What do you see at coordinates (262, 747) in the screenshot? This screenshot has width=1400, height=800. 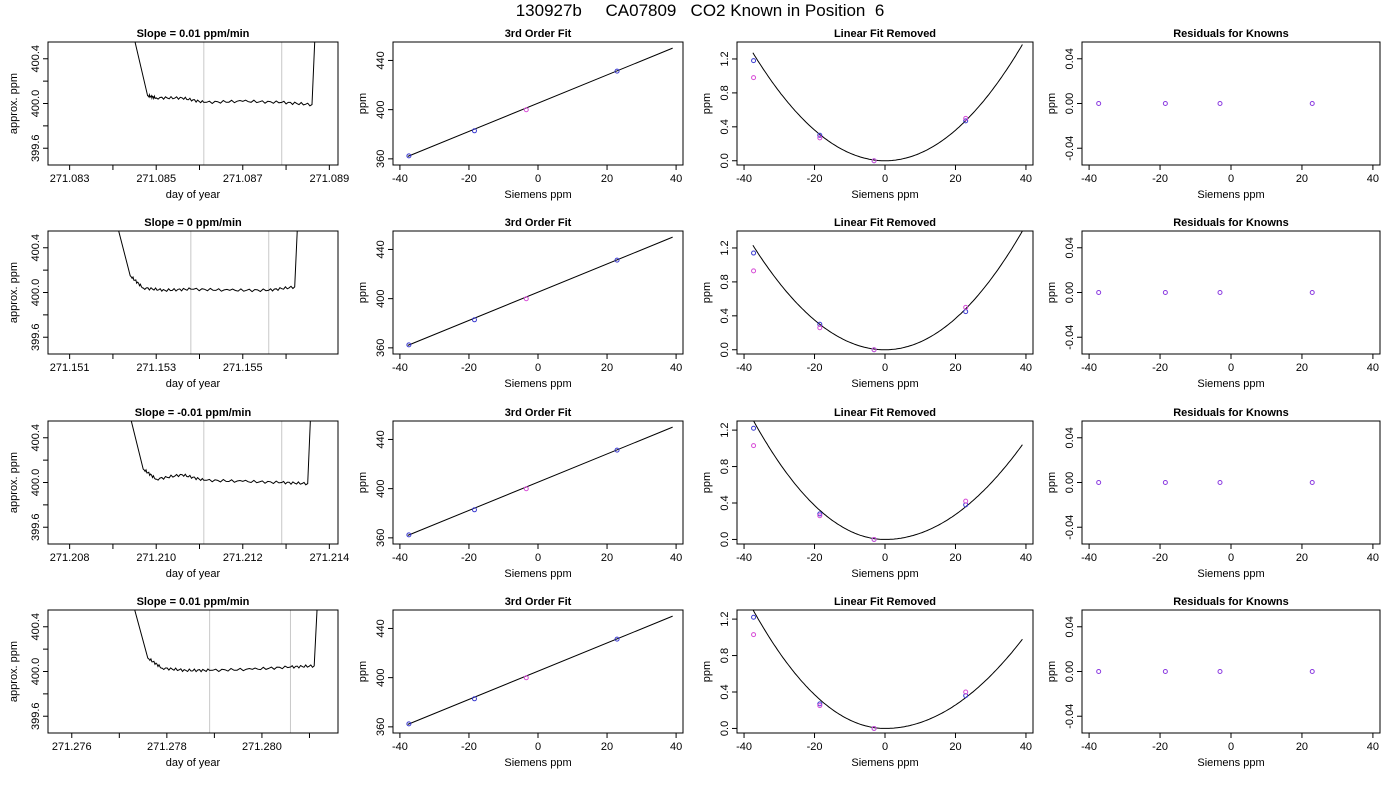 I see `x-tick-label: 271.280` at bounding box center [262, 747].